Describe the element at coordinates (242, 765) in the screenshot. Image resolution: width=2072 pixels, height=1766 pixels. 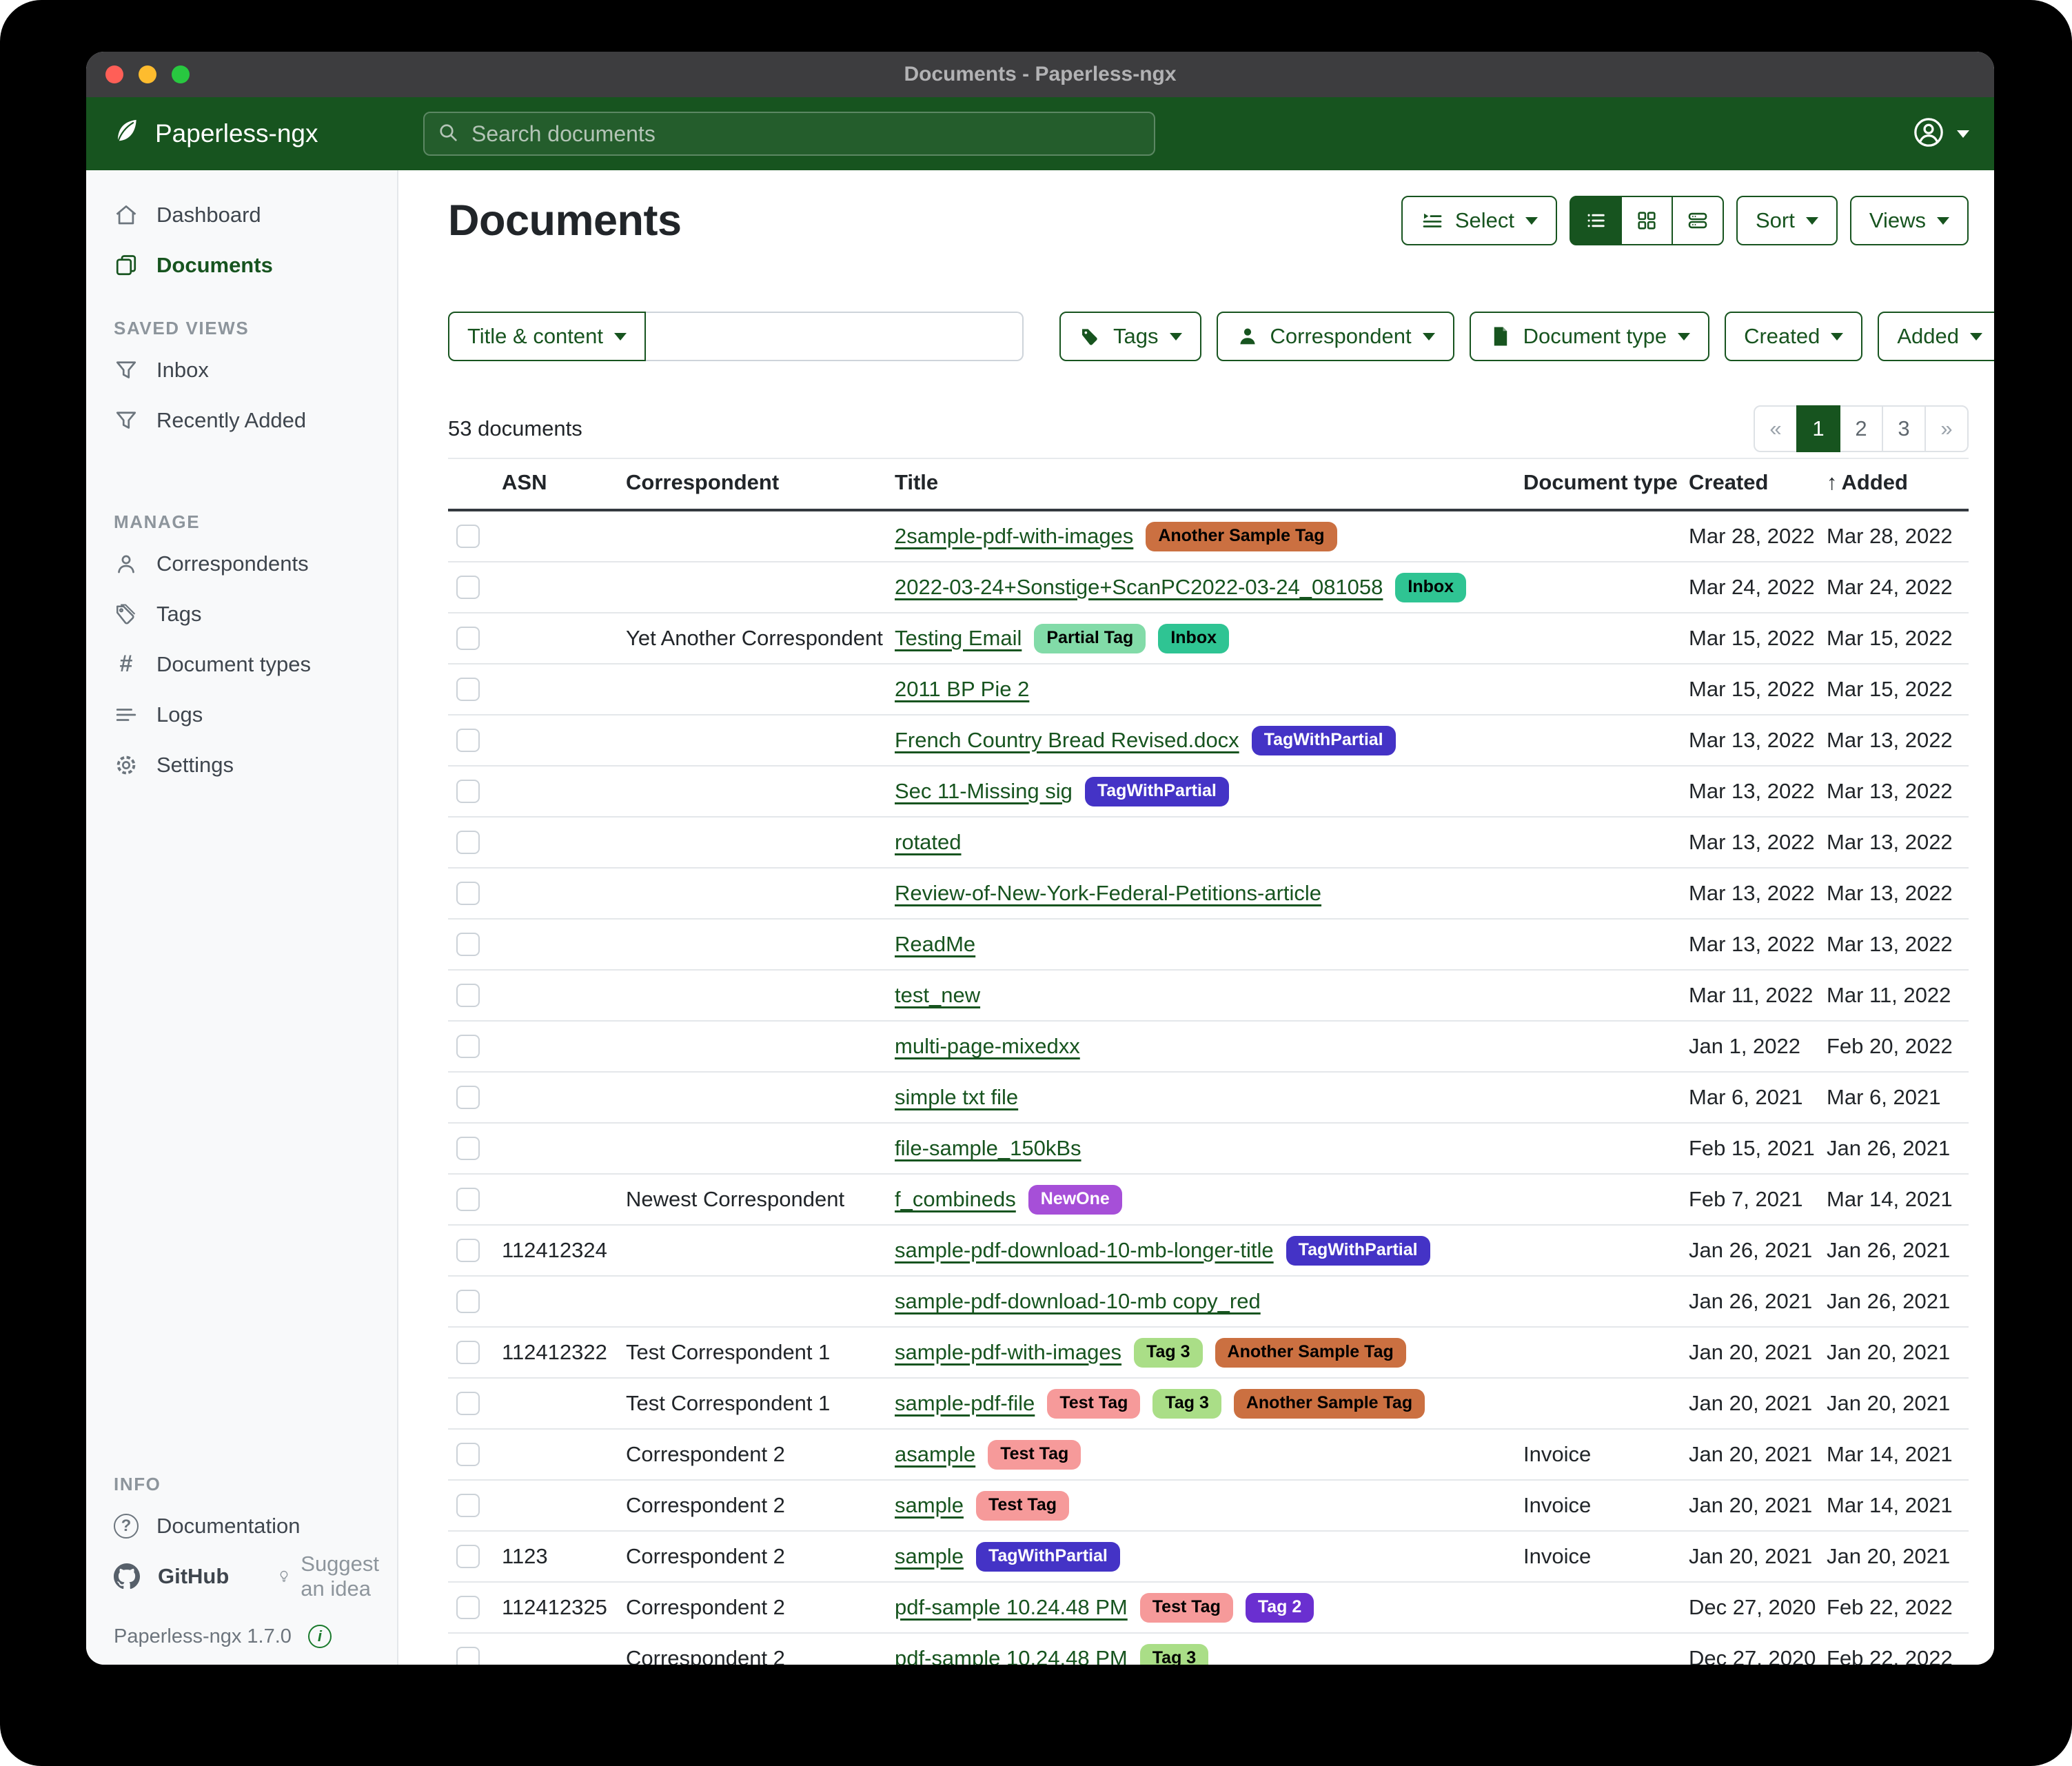
I see `sidebar-item-settings: Settings` at that location.